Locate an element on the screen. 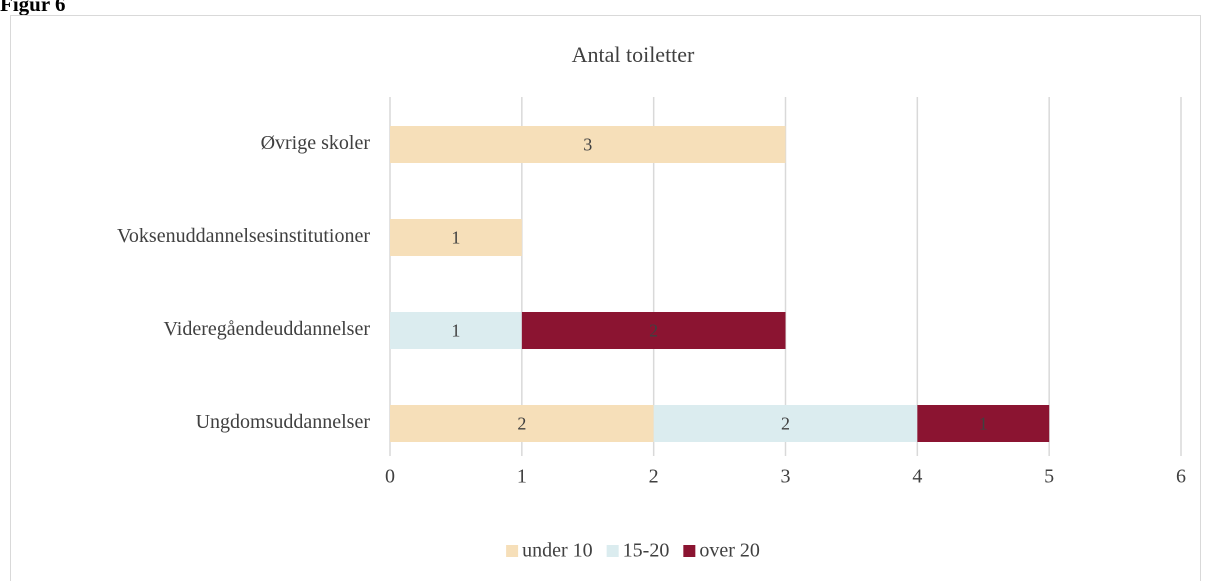 This screenshot has height=581, width=1206. x-tick-label: 5 is located at coordinates (1049, 477).